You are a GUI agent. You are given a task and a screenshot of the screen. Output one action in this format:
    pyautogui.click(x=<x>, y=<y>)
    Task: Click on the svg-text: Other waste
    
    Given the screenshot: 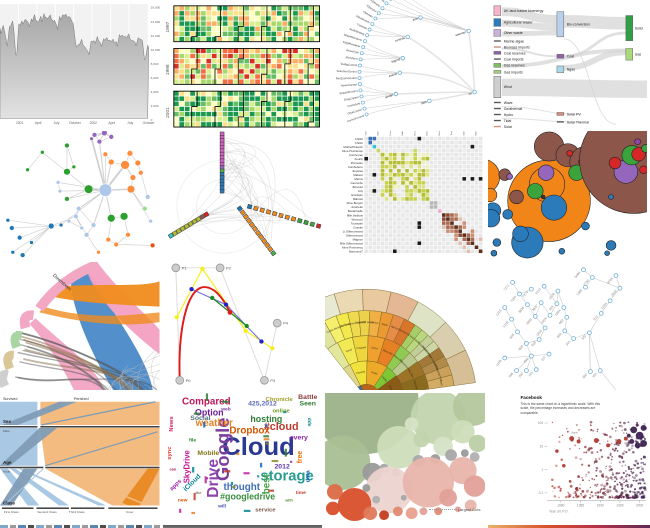 What is the action you would take?
    pyautogui.click(x=512, y=33)
    